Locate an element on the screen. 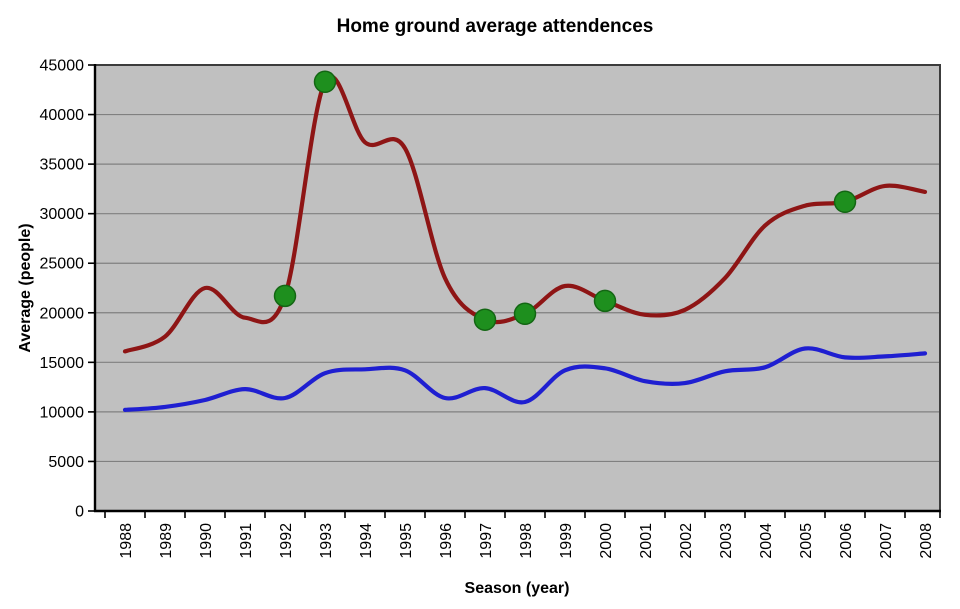  x-tick-label: 1993 is located at coordinates (326, 541).